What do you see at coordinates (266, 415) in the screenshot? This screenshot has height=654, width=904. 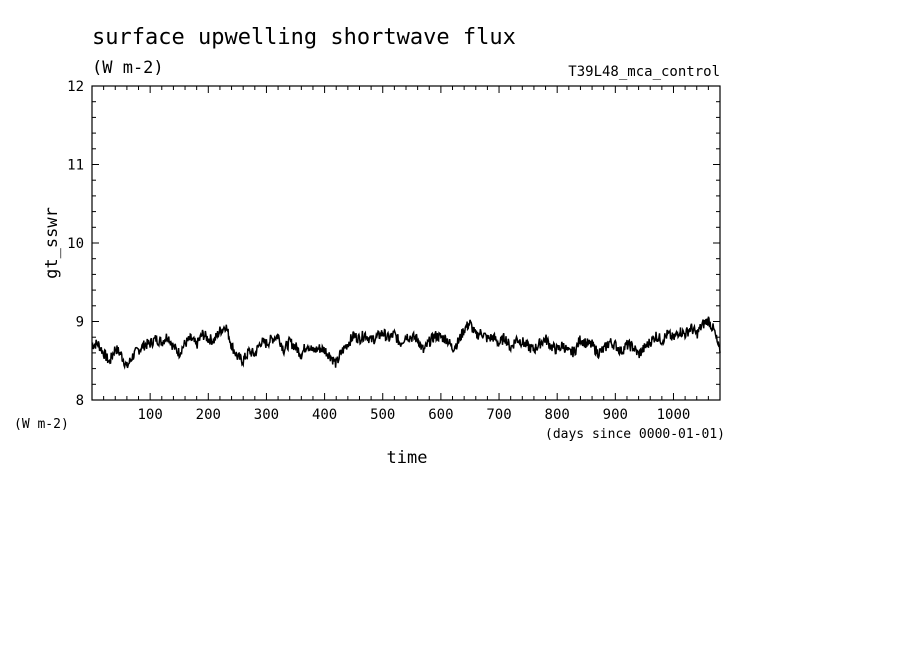 I see `x-tick-label: 300` at bounding box center [266, 415].